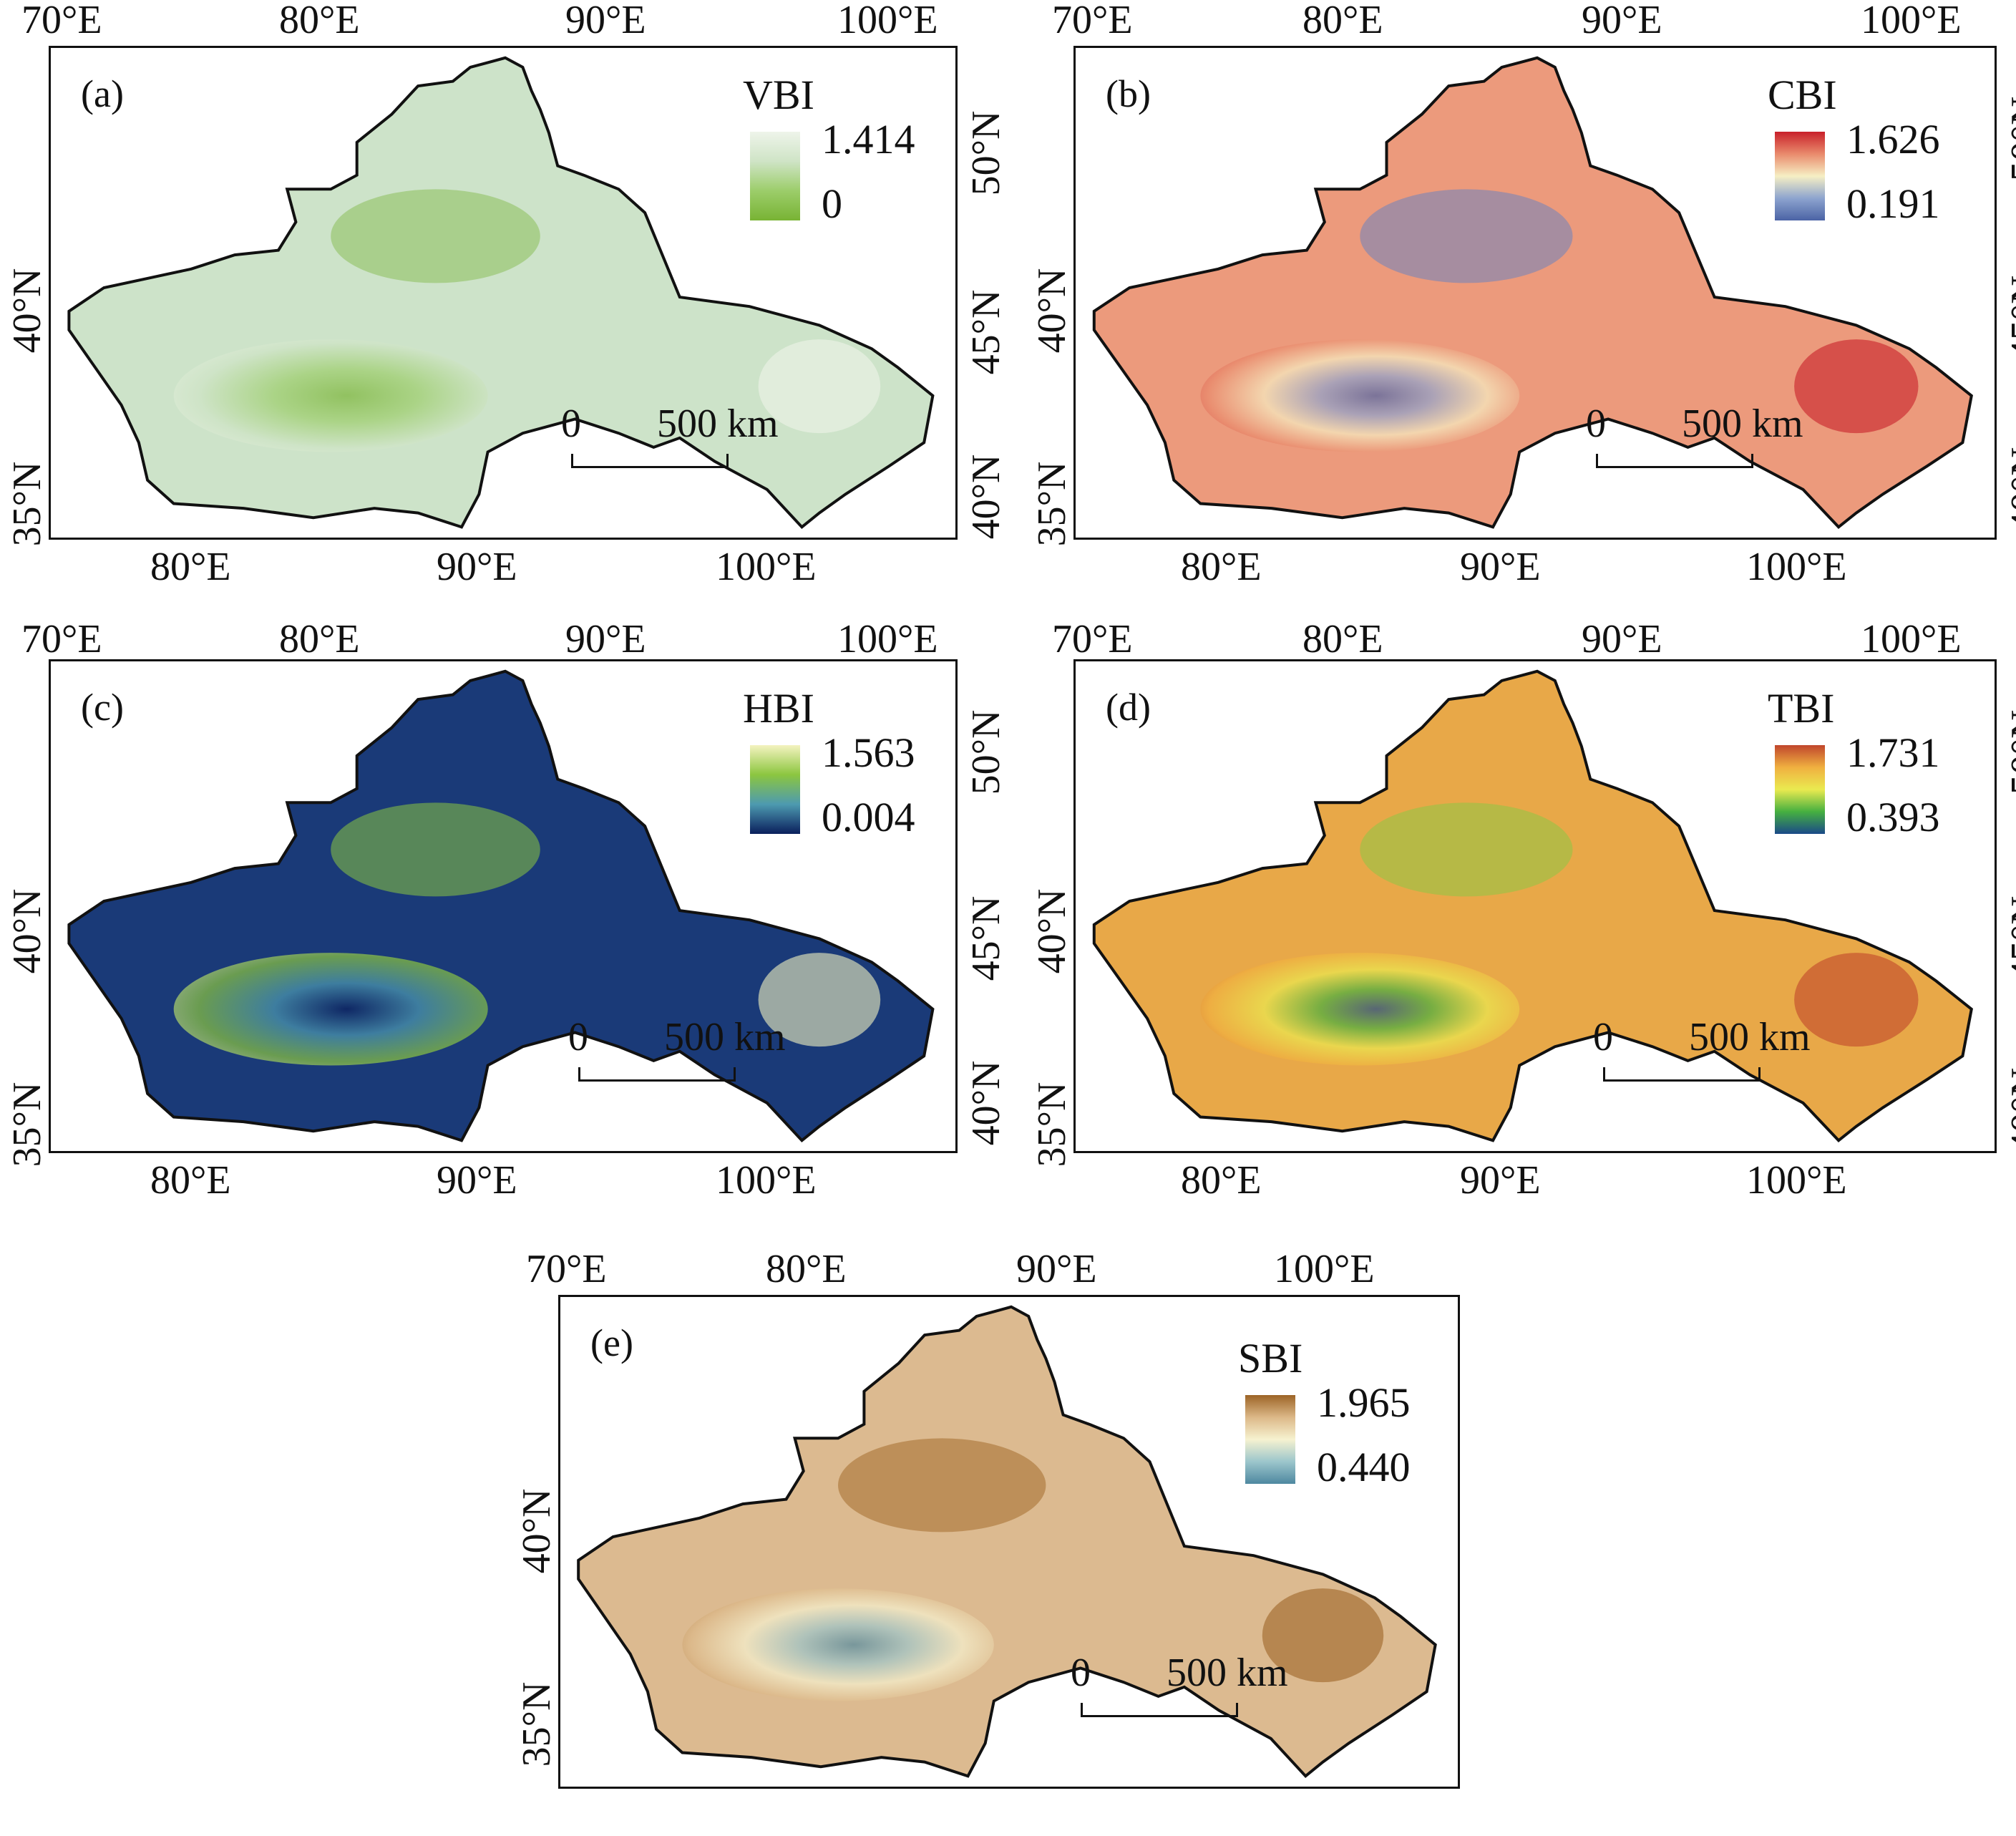  Describe the element at coordinates (868, 817) in the screenshot. I see `legend-min-value: 0.004` at that location.